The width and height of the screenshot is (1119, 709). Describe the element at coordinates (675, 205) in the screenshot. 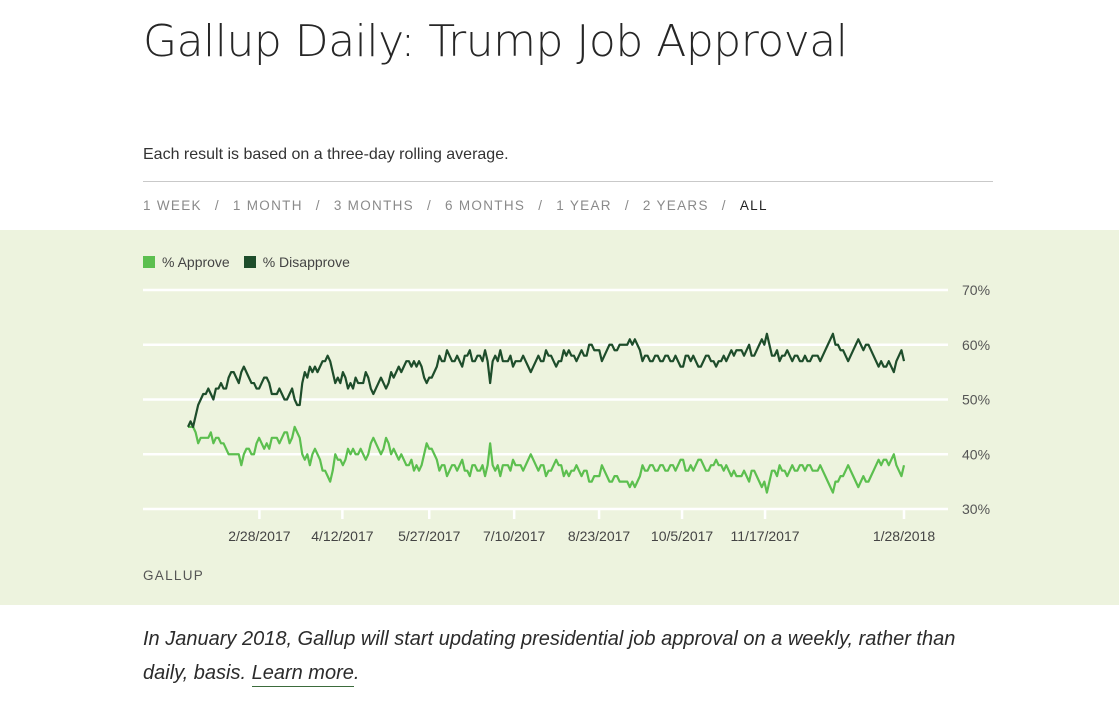

I see `range-2-years: 2 YEARS` at that location.